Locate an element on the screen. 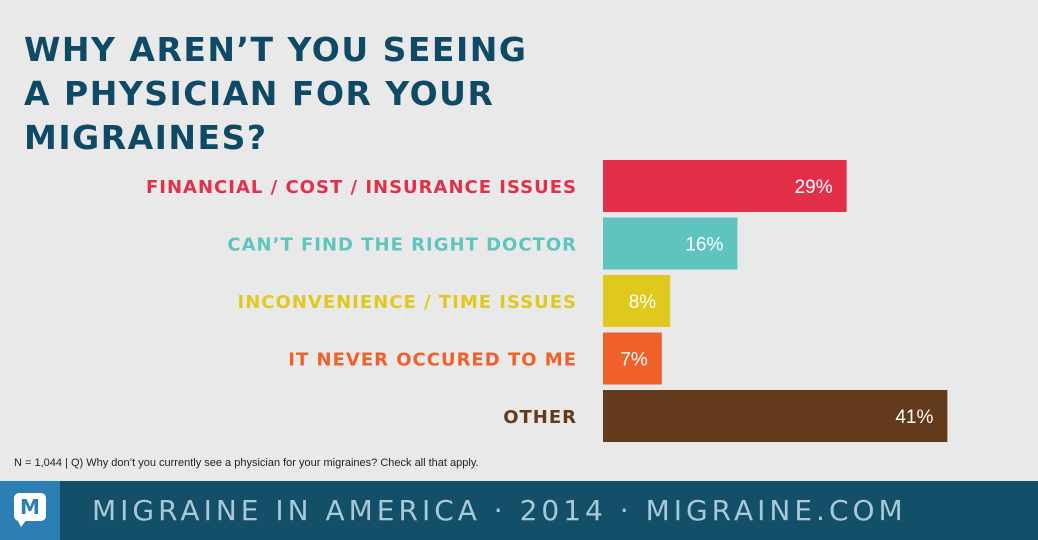  category-label: IT NEVER OCCURED TO ME is located at coordinates (432, 360).